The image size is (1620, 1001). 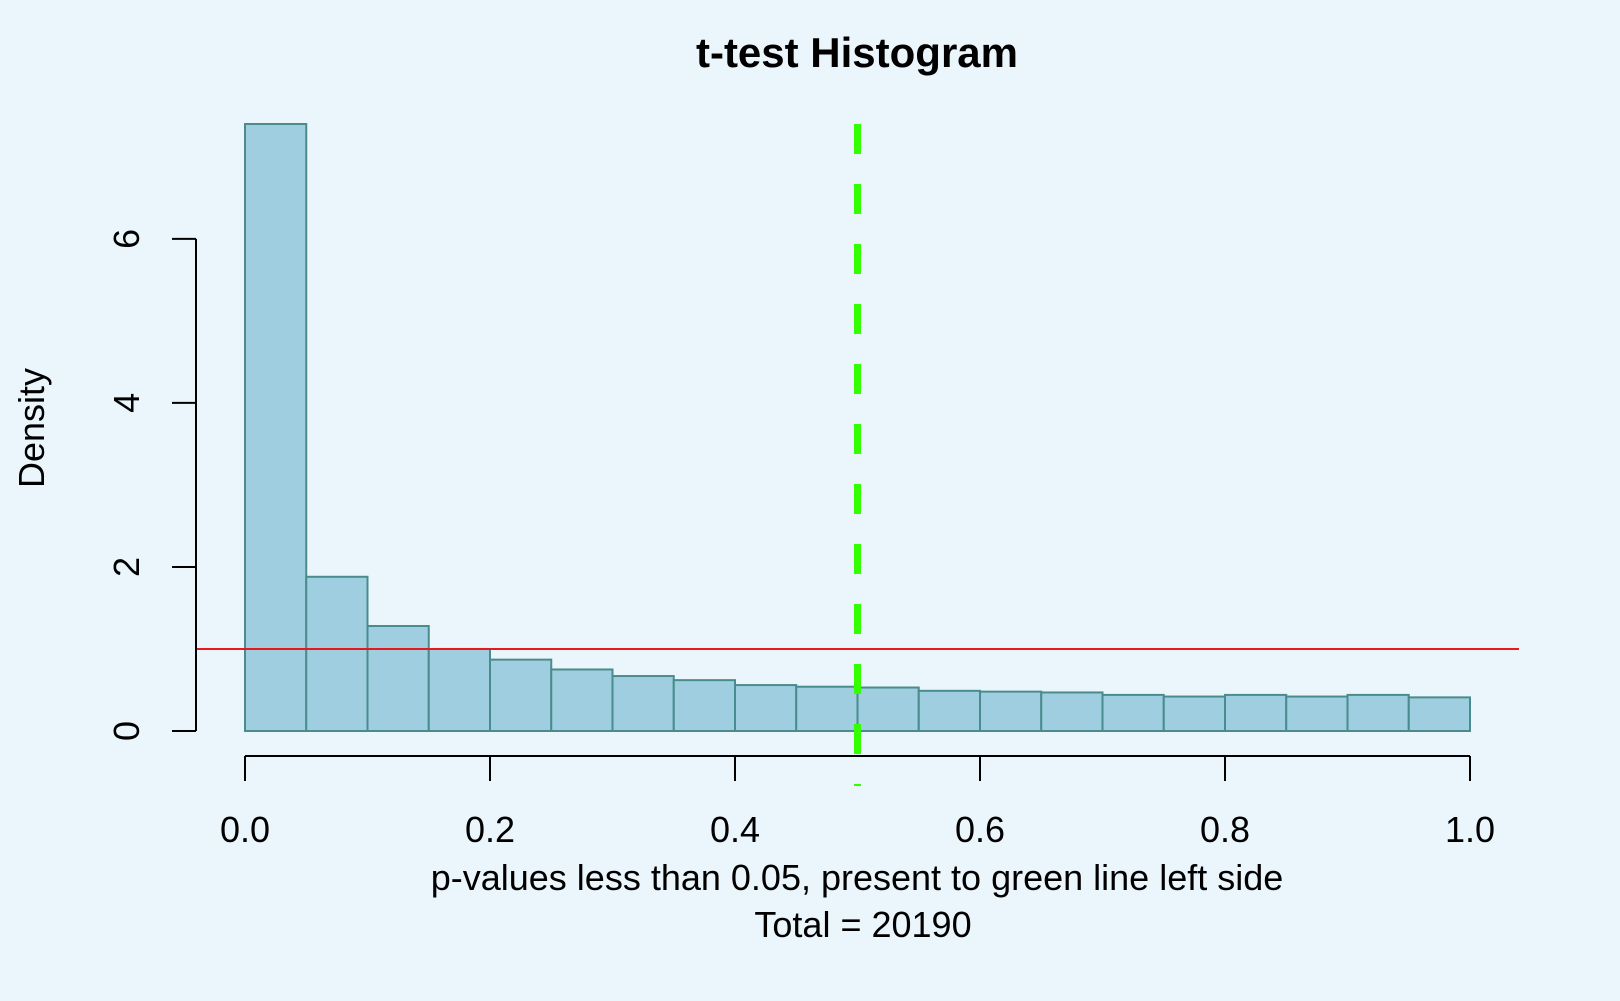 I want to click on y-tick-label: 2, so click(x=126, y=567).